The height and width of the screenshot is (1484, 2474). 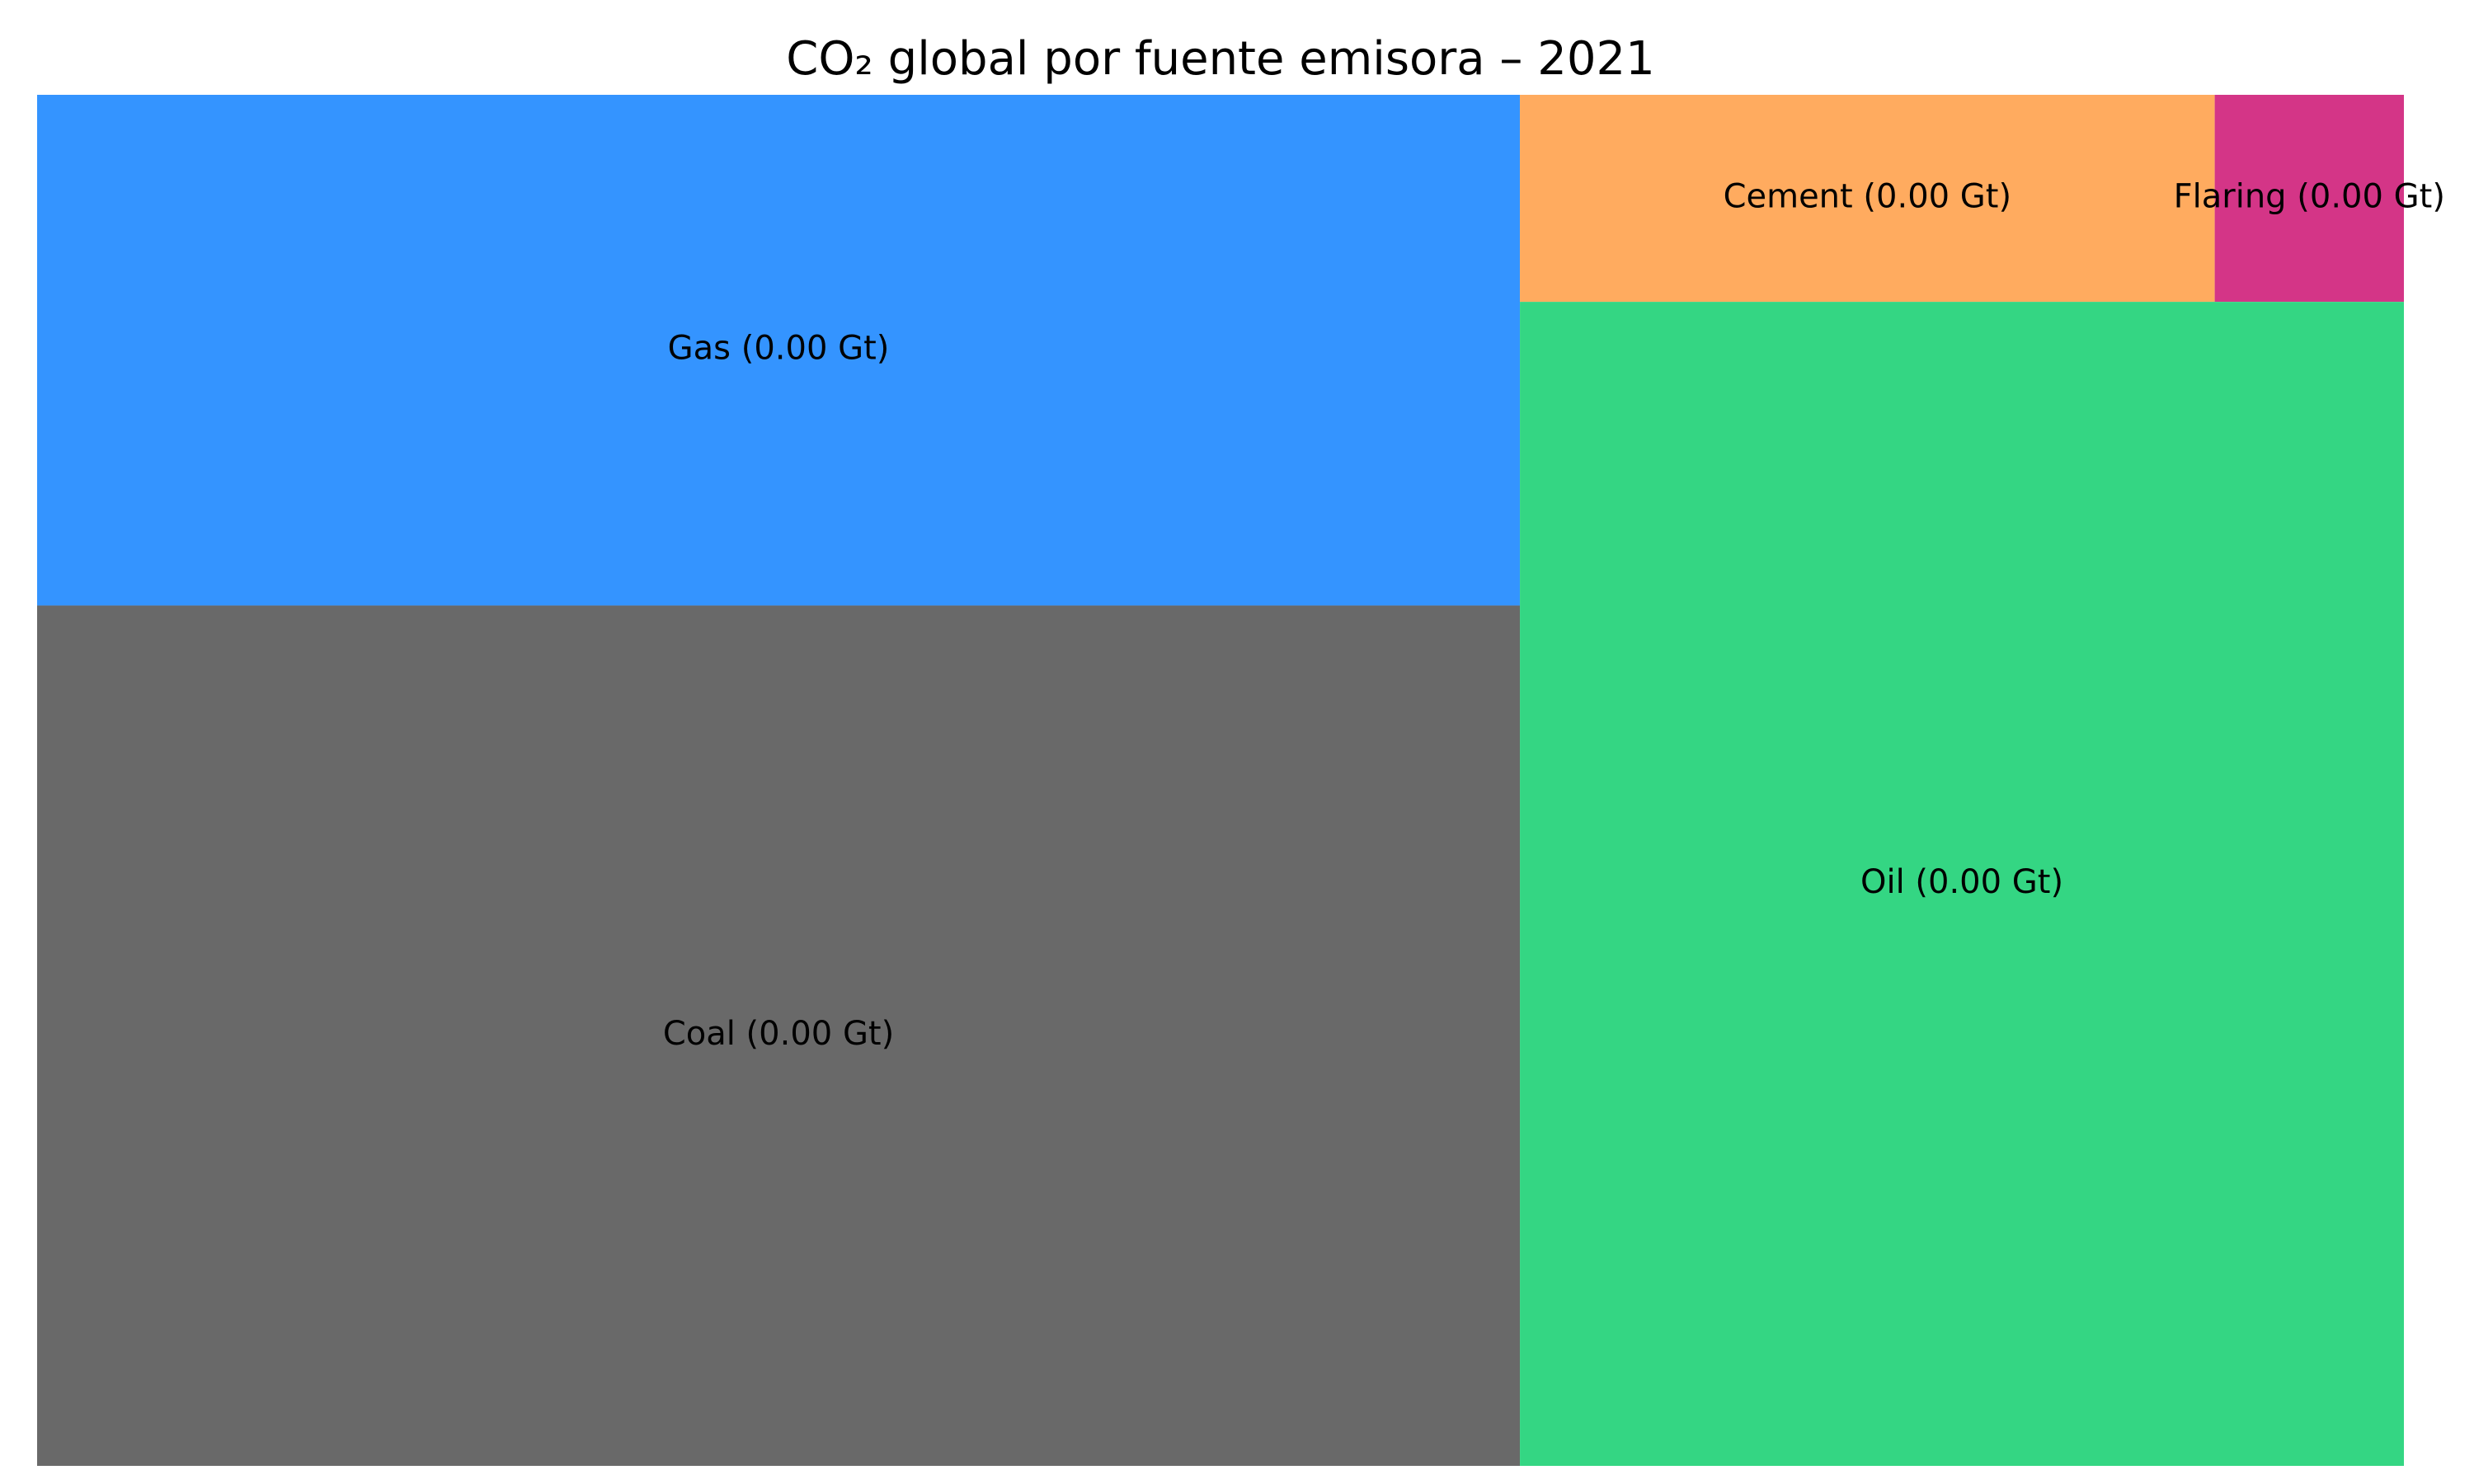 I want to click on treemap-cell-flaring, so click(x=2309, y=199).